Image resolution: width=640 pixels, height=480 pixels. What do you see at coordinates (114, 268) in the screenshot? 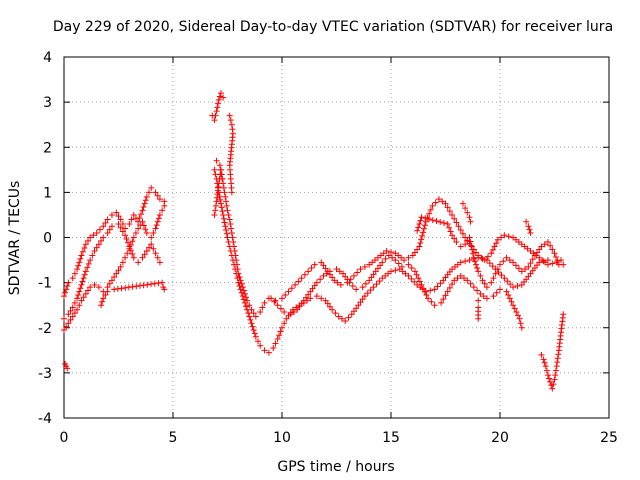
I see `series-branch-early-lower` at bounding box center [114, 268].